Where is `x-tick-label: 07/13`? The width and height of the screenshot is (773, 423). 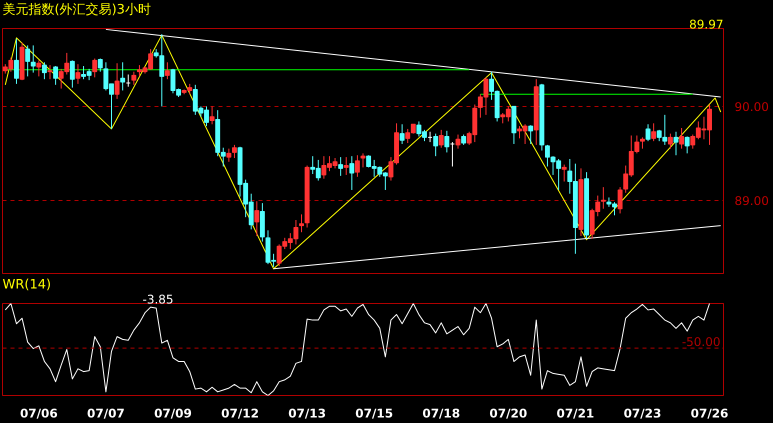 x-tick-label: 07/13 is located at coordinates (307, 413).